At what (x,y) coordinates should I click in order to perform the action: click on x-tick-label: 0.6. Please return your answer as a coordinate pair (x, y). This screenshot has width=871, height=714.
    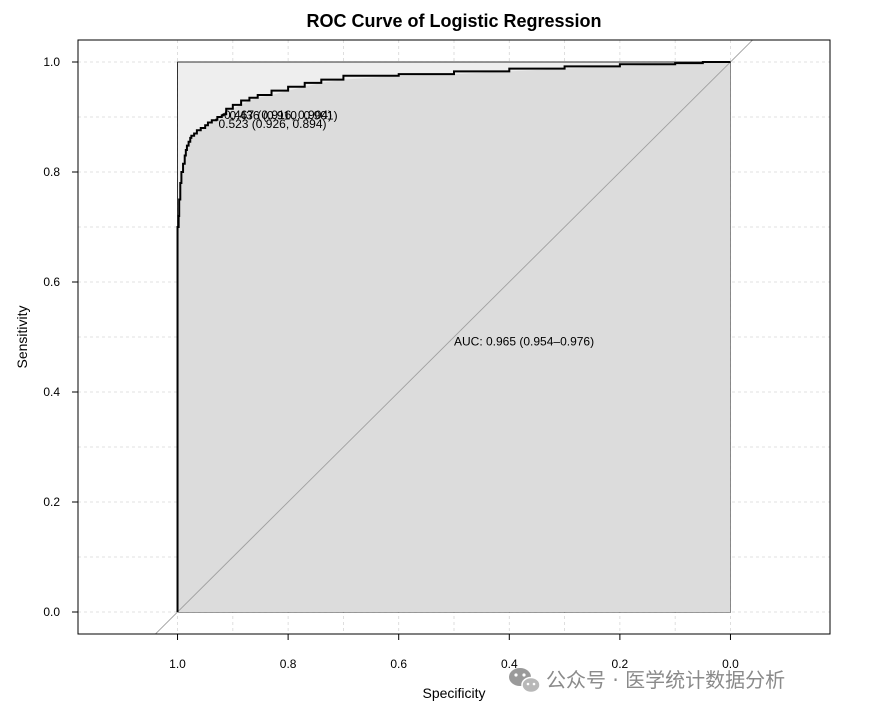
    Looking at the image, I should click on (398, 664).